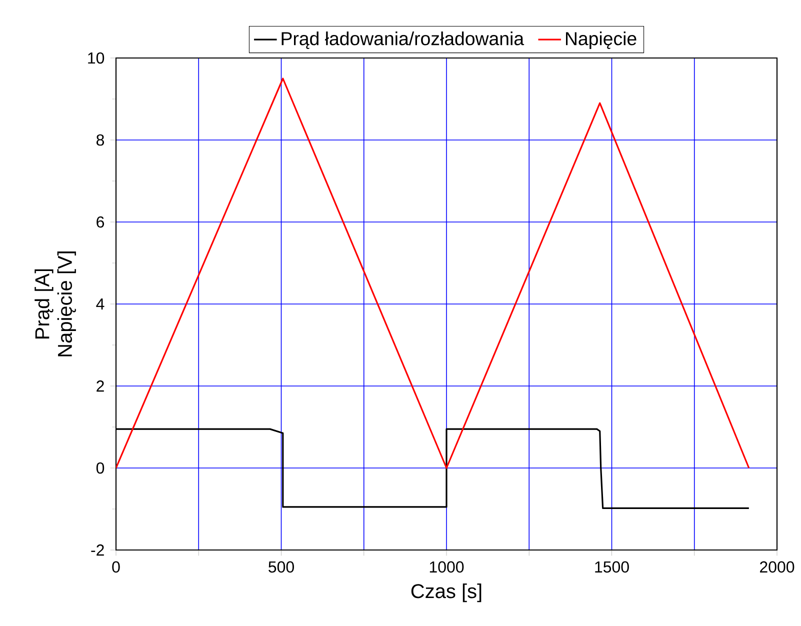  What do you see at coordinates (601, 40) in the screenshot?
I see `legend-label: Napięcie` at bounding box center [601, 40].